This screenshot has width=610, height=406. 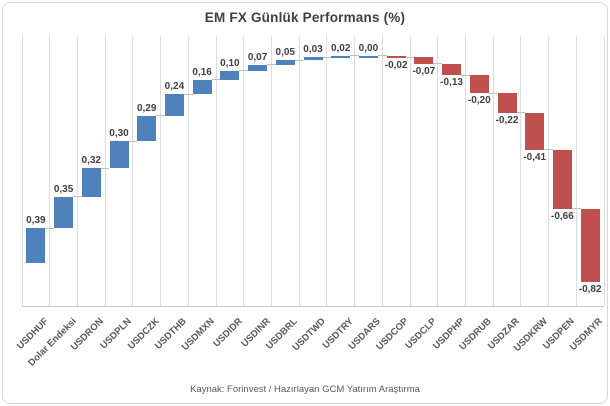 I want to click on bar-label: 0,16, so click(x=202, y=72).